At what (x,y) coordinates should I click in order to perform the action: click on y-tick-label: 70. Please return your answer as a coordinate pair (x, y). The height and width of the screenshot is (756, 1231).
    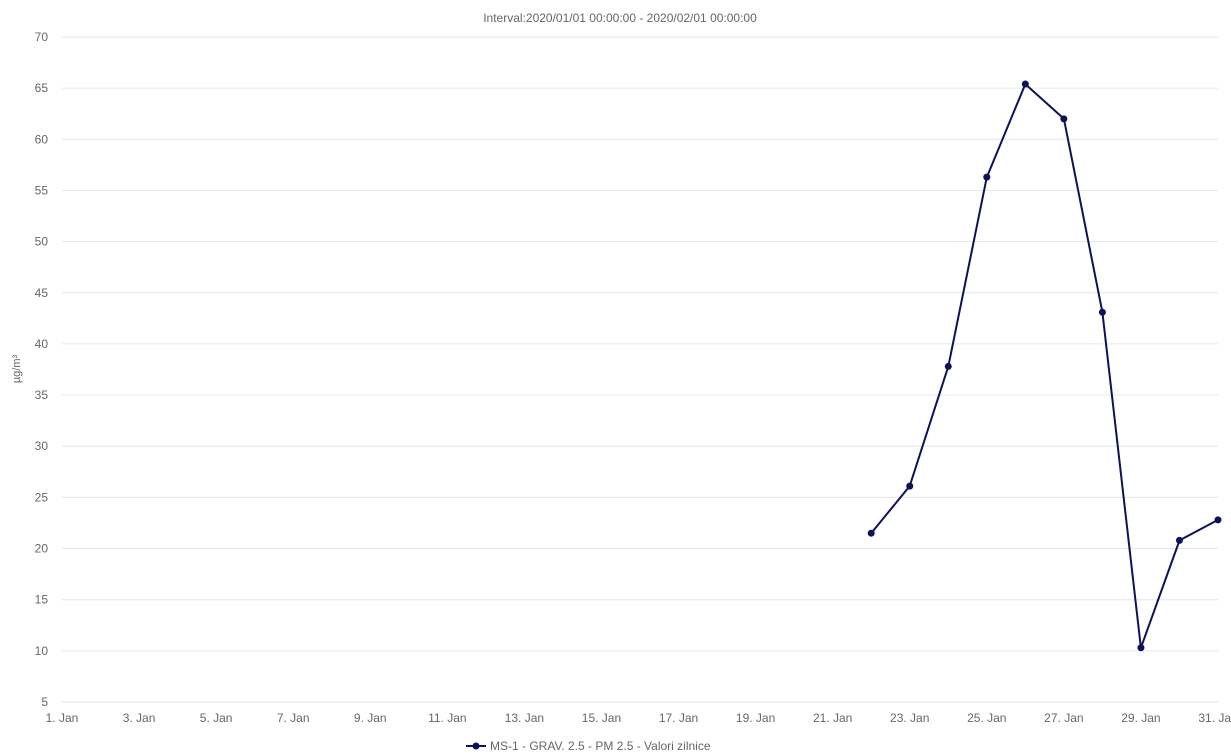
    Looking at the image, I should click on (42, 37).